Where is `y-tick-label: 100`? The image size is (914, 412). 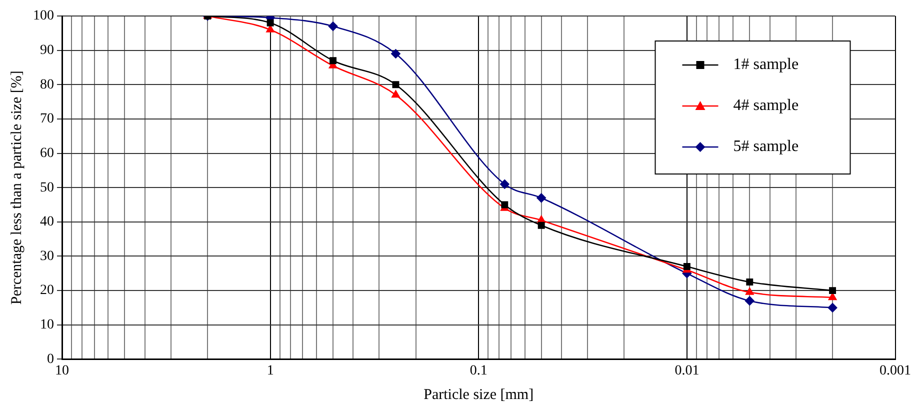 y-tick-label: 100 is located at coordinates (43, 16).